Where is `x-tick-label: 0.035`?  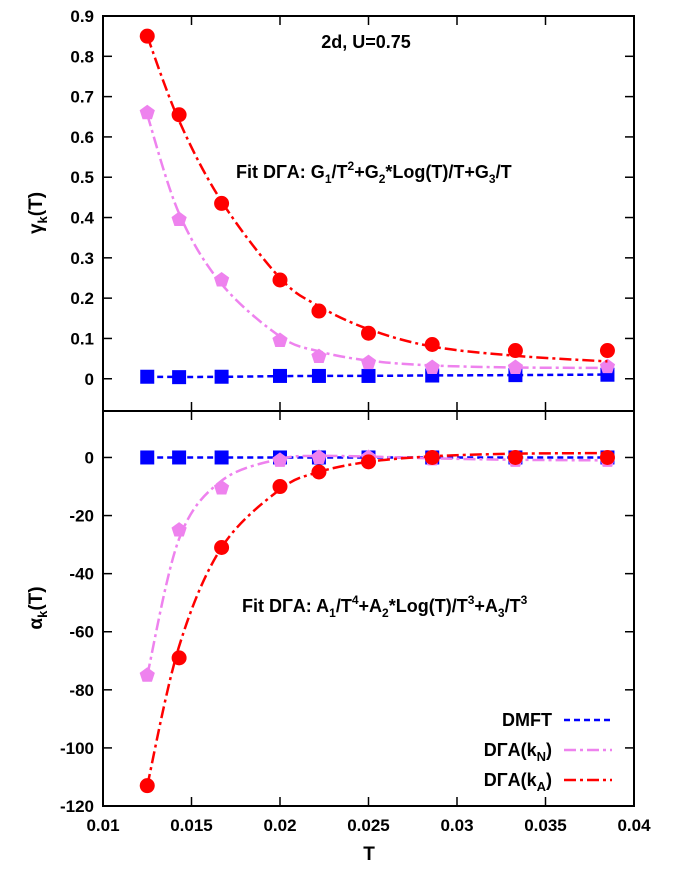 x-tick-label: 0.035 is located at coordinates (545, 825).